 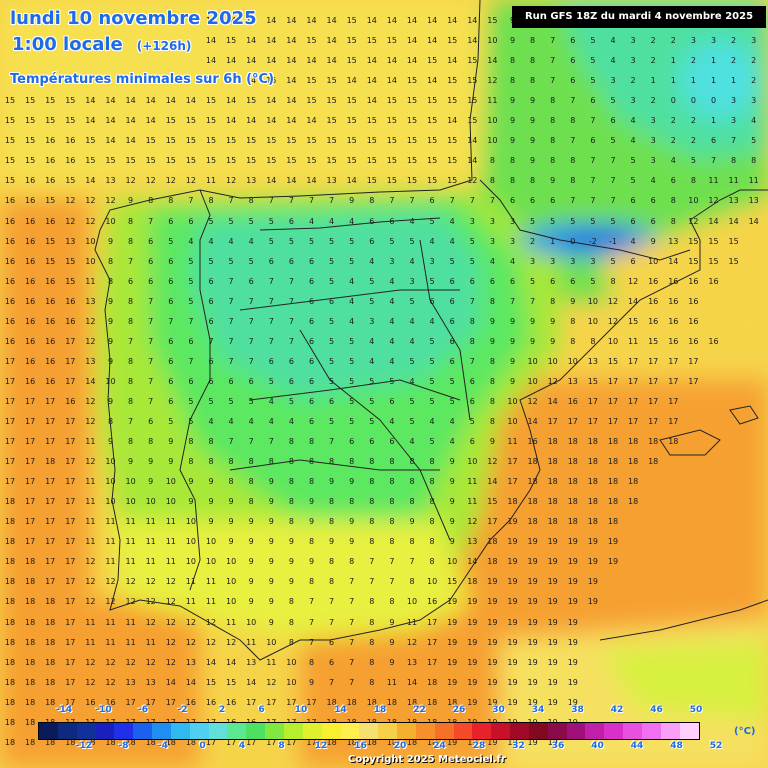 I want to click on map-subtitle: Températures minimales sur 6h (°C), so click(x=142, y=79).